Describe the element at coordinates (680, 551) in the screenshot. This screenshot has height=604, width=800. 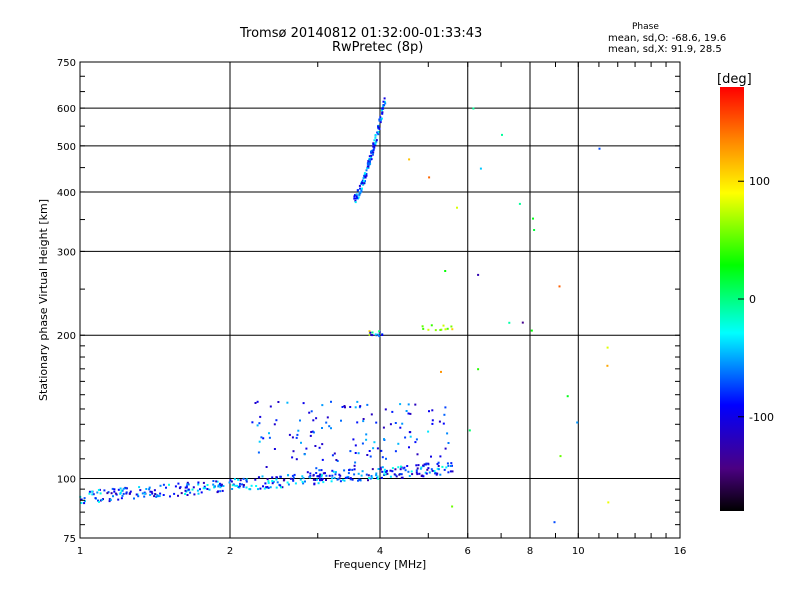
I see `x-tick-label: 16` at that location.